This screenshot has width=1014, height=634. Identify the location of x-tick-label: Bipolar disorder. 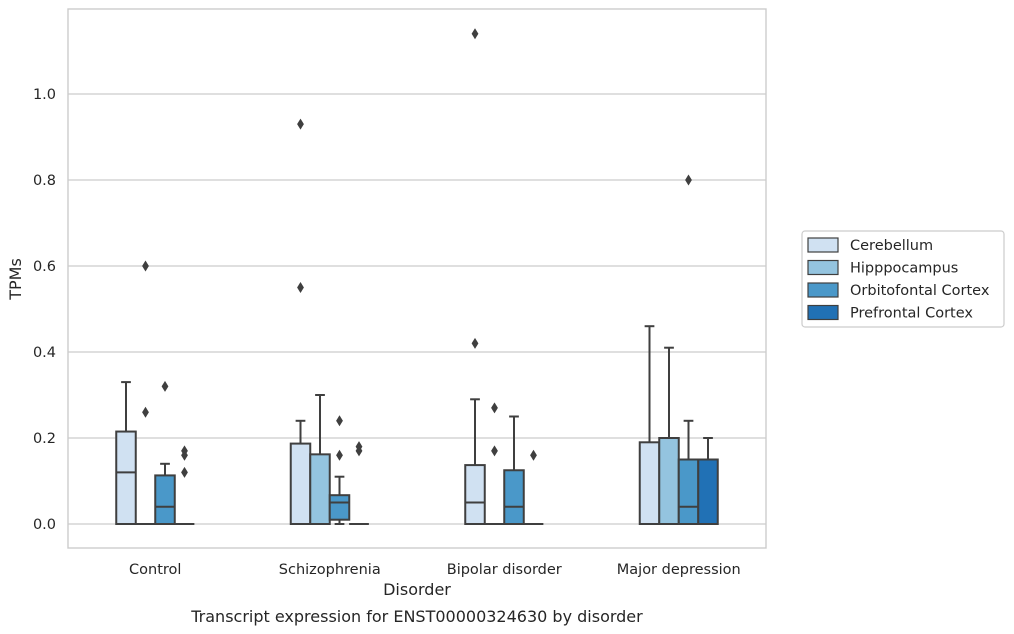
(504, 570).